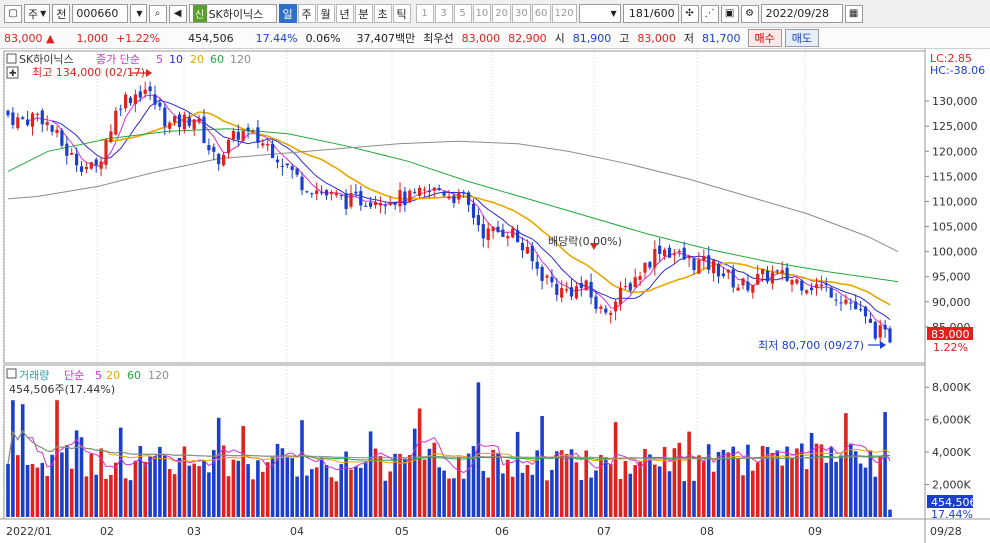  Describe the element at coordinates (13, 13) in the screenshot. I see `window-icon: ▢` at that location.